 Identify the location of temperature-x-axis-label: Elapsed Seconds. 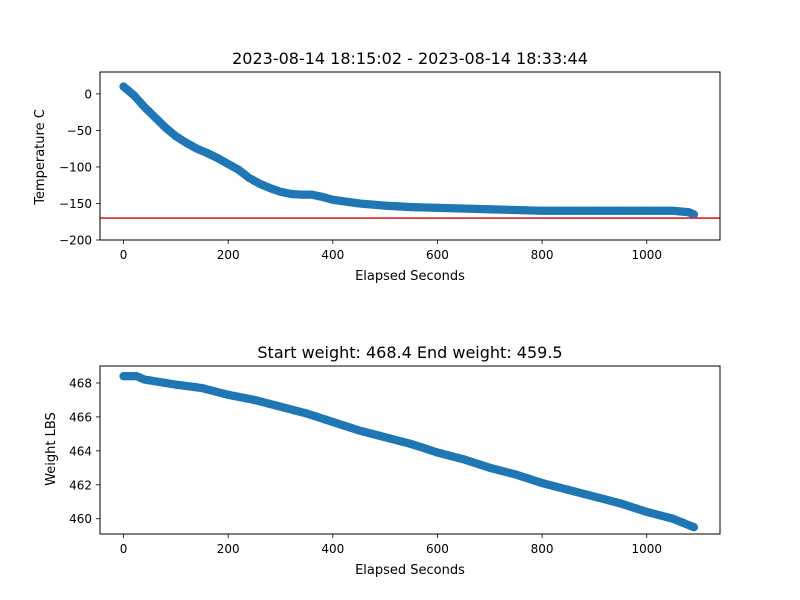
(410, 276).